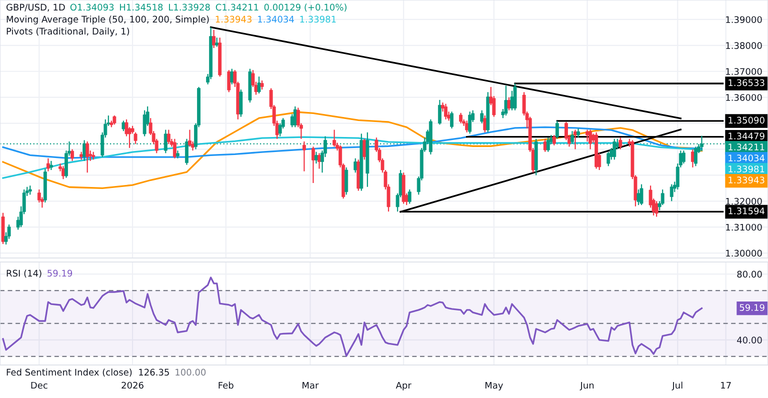  What do you see at coordinates (587, 386) in the screenshot?
I see `x-tick-label: Jun` at bounding box center [587, 386].